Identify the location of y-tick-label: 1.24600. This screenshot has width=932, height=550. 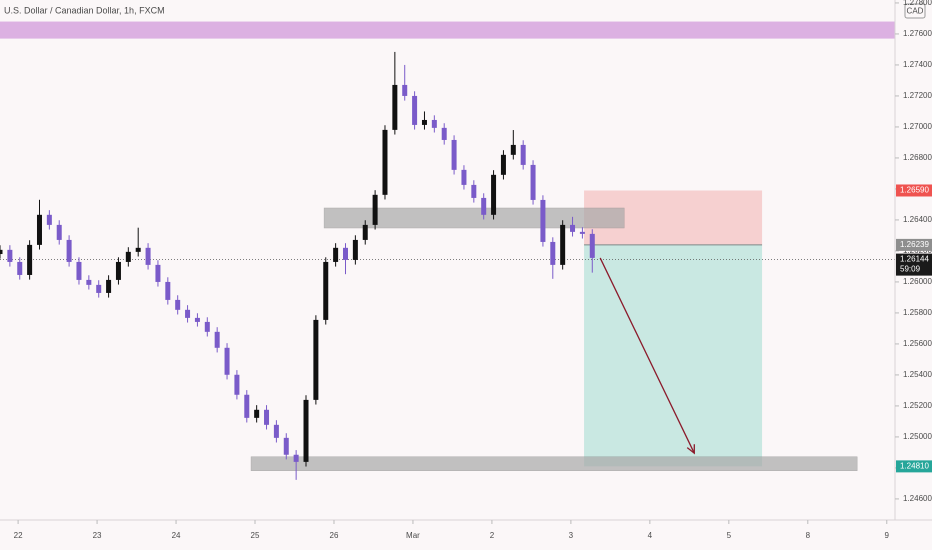
(917, 498).